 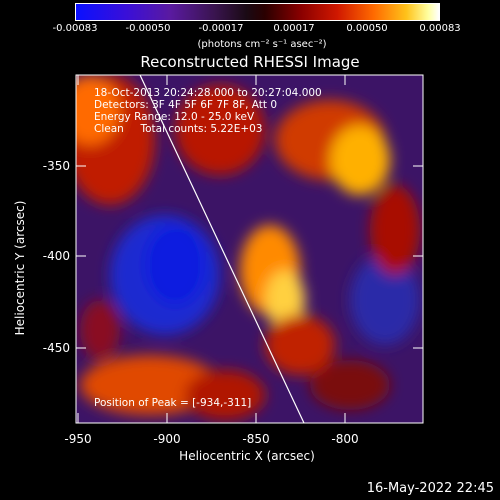 I want to click on y-tick-label: -450, so click(x=56, y=348).